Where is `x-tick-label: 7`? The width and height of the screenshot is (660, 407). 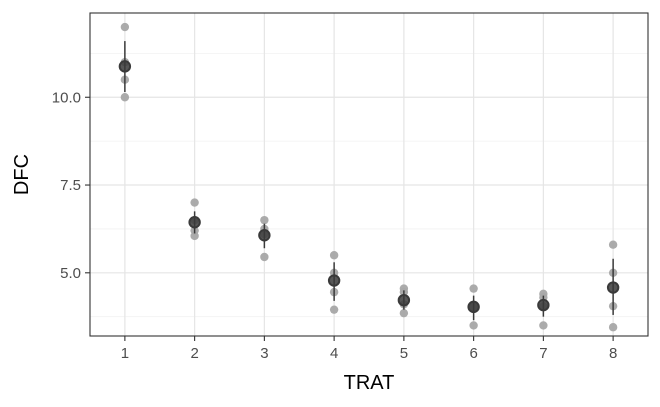 x-tick-label: 7 is located at coordinates (543, 353).